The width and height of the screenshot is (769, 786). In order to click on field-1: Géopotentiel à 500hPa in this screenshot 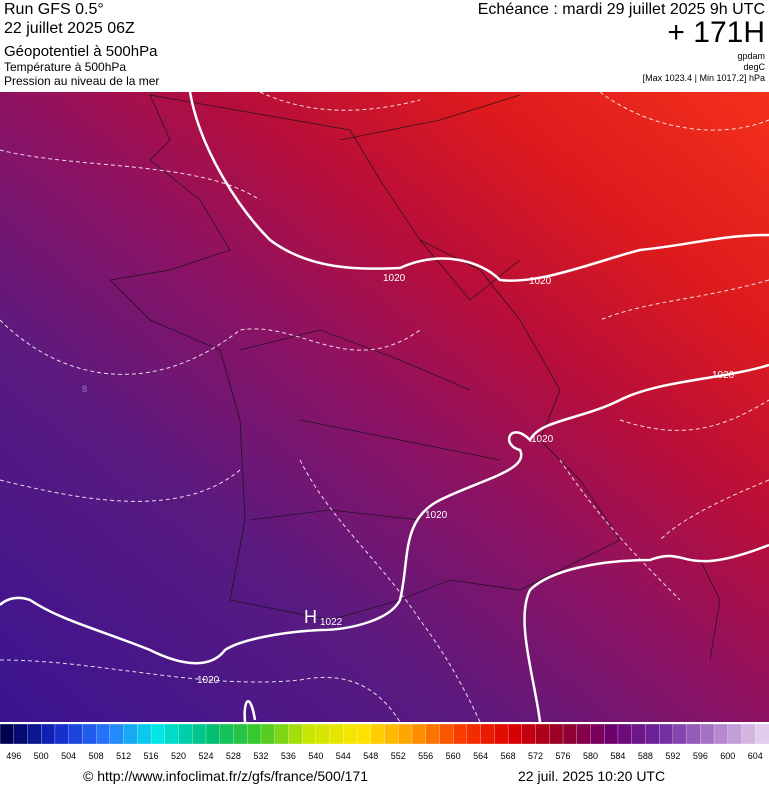, I will do `click(81, 51)`.